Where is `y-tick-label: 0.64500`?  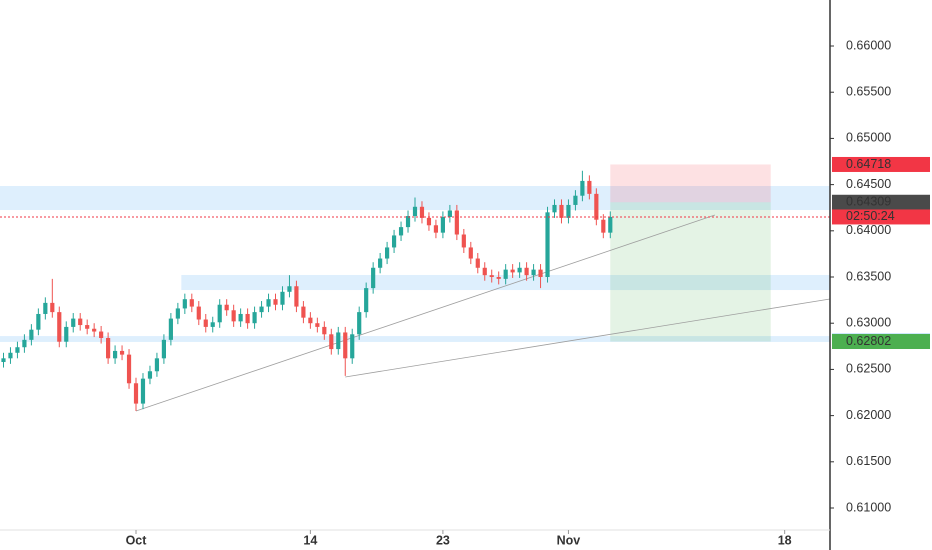
y-tick-label: 0.64500 is located at coordinates (868, 184).